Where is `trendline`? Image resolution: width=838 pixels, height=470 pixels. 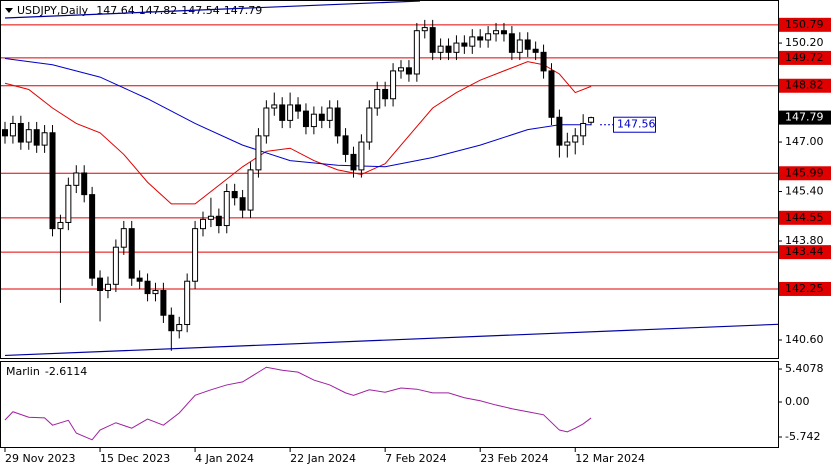
trendline is located at coordinates (391, 340).